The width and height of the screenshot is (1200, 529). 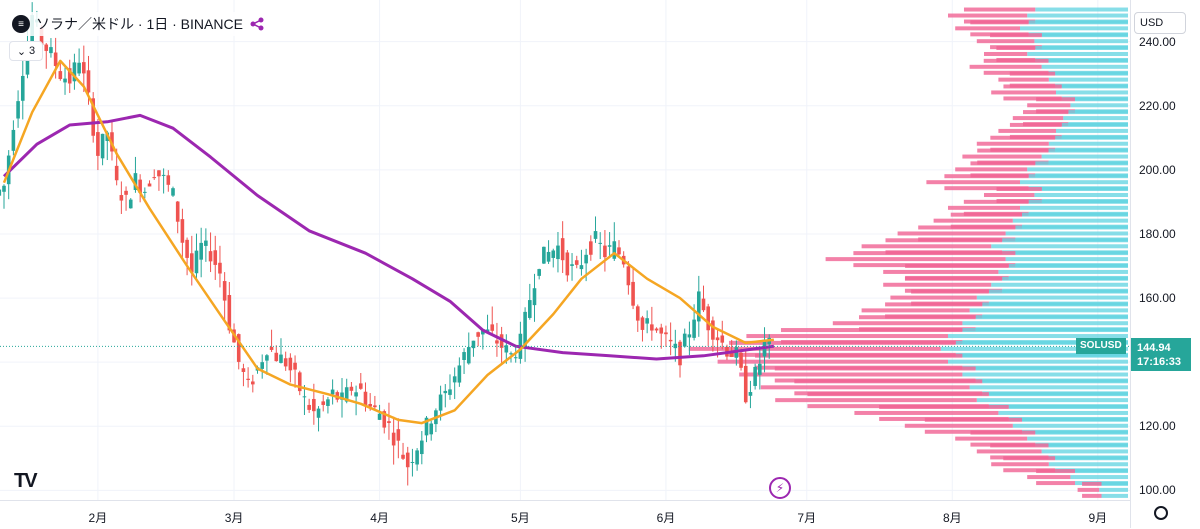 I want to click on solana-icon: ≡, so click(x=21, y=24).